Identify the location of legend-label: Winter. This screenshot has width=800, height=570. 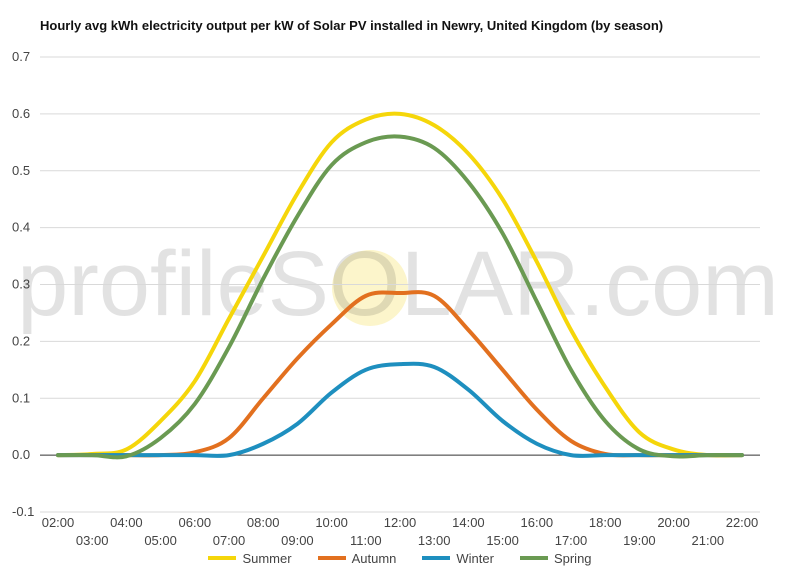
(475, 558).